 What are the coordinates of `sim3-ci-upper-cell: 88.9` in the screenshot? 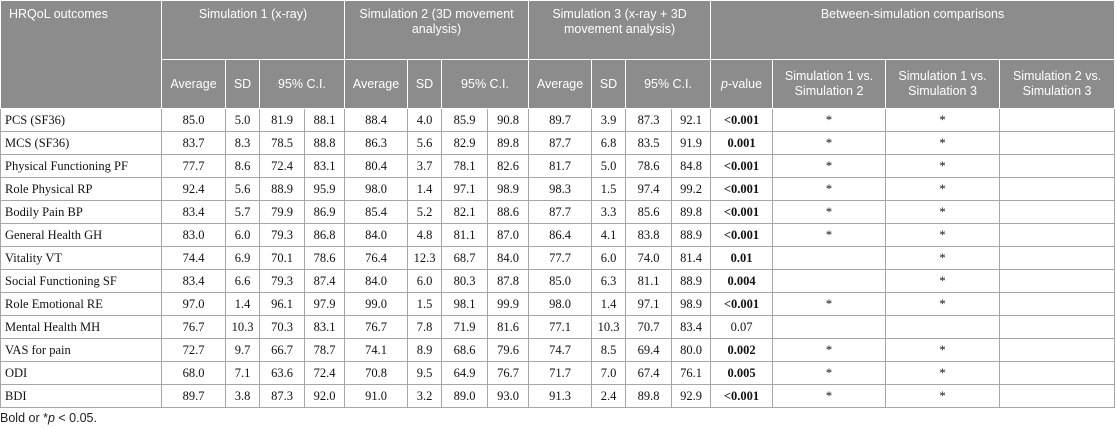 It's located at (691, 235).